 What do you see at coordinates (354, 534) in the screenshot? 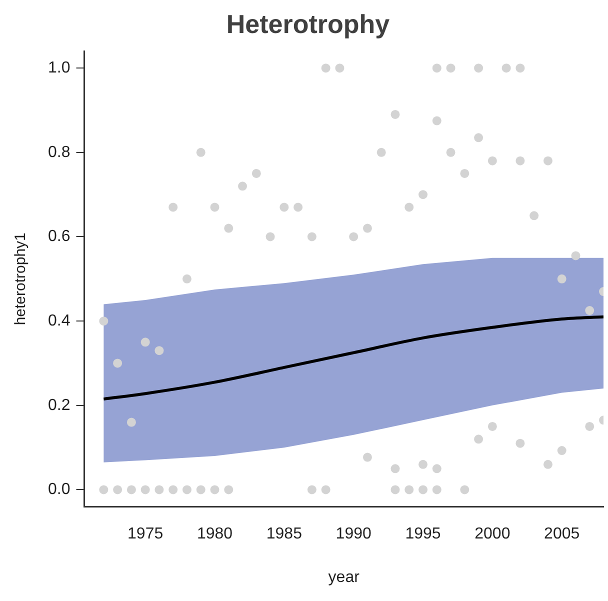
I see `x-tick-label: 1990` at bounding box center [354, 534].